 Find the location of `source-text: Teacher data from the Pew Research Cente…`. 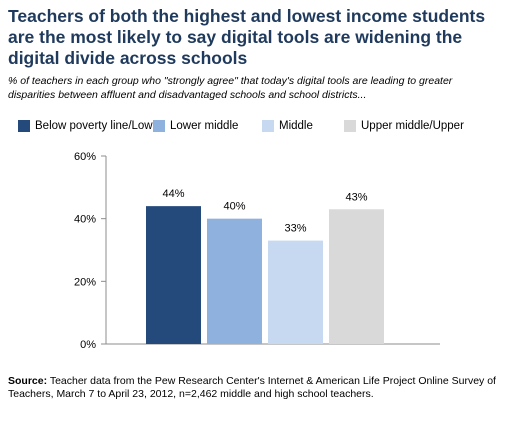

source-text: Teacher data from the Pew Research Cente… is located at coordinates (252, 387).